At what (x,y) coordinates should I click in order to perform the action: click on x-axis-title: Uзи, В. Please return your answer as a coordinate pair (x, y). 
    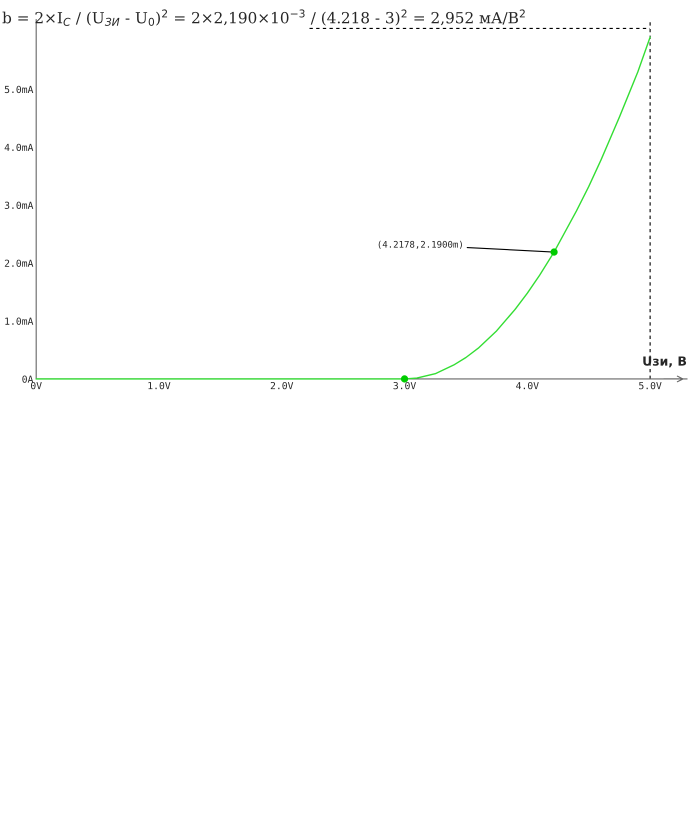
    Looking at the image, I should click on (664, 362).